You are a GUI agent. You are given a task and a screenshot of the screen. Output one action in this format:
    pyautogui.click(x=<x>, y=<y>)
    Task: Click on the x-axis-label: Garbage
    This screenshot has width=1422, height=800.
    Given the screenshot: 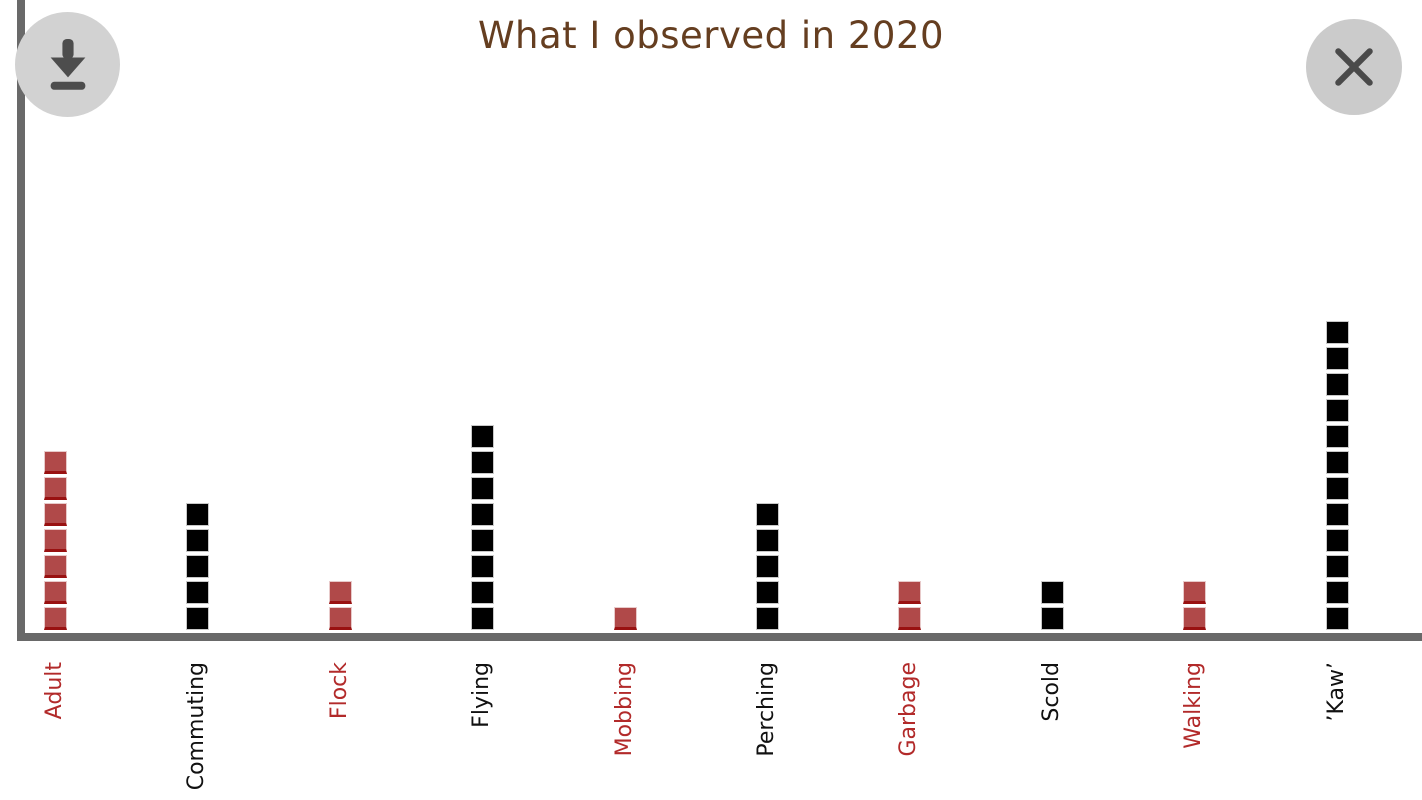 What is the action you would take?
    pyautogui.click(x=909, y=709)
    